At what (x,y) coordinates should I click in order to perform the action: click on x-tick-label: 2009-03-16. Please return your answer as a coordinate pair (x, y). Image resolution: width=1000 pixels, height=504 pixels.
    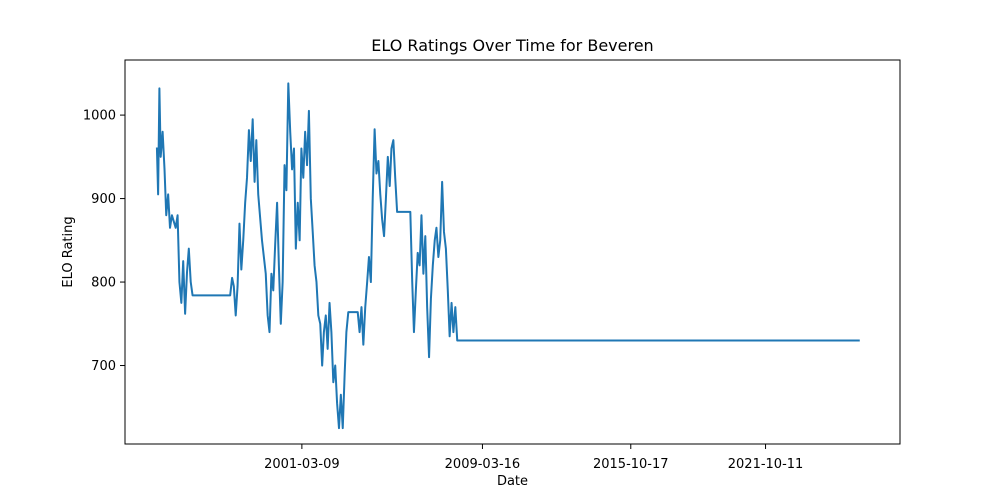
    Looking at the image, I should click on (483, 464).